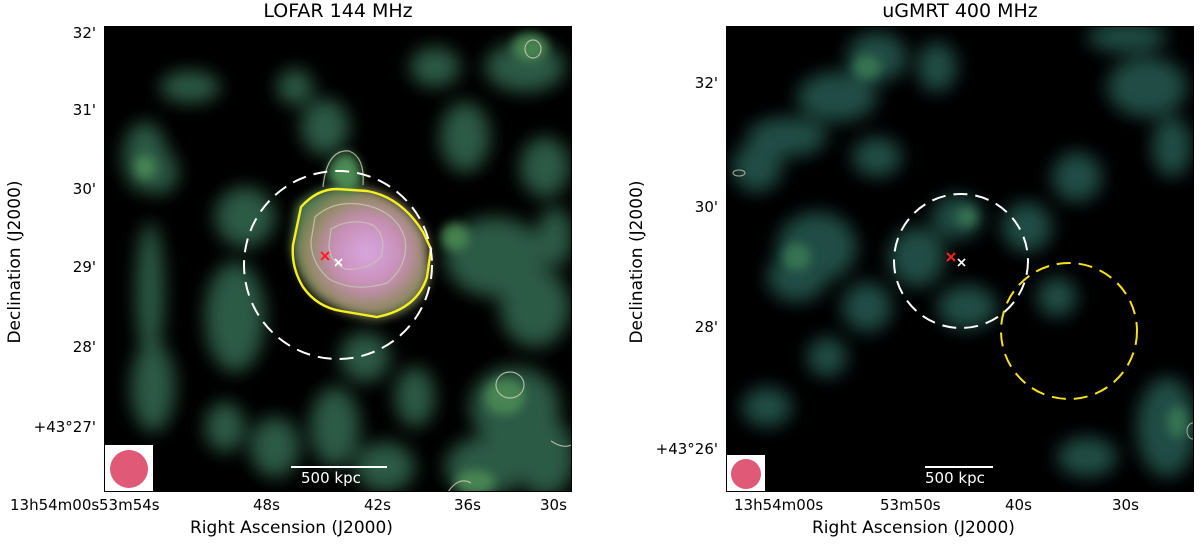 Image resolution: width=1200 pixels, height=546 pixels. Describe the element at coordinates (960, 11) in the screenshot. I see `right-panel-title: uGMRT 400 MHz` at that location.